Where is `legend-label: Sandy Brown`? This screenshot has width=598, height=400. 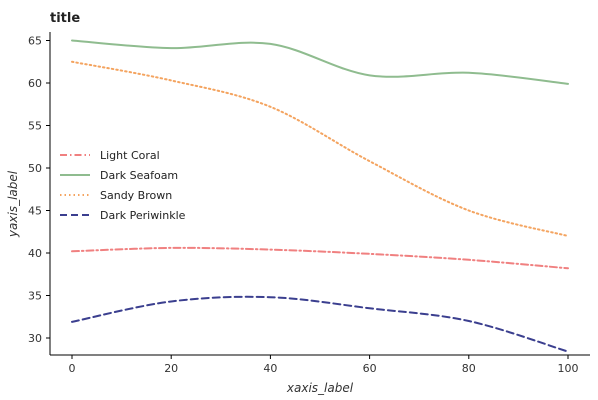 legend-label: Sandy Brown is located at coordinates (136, 195).